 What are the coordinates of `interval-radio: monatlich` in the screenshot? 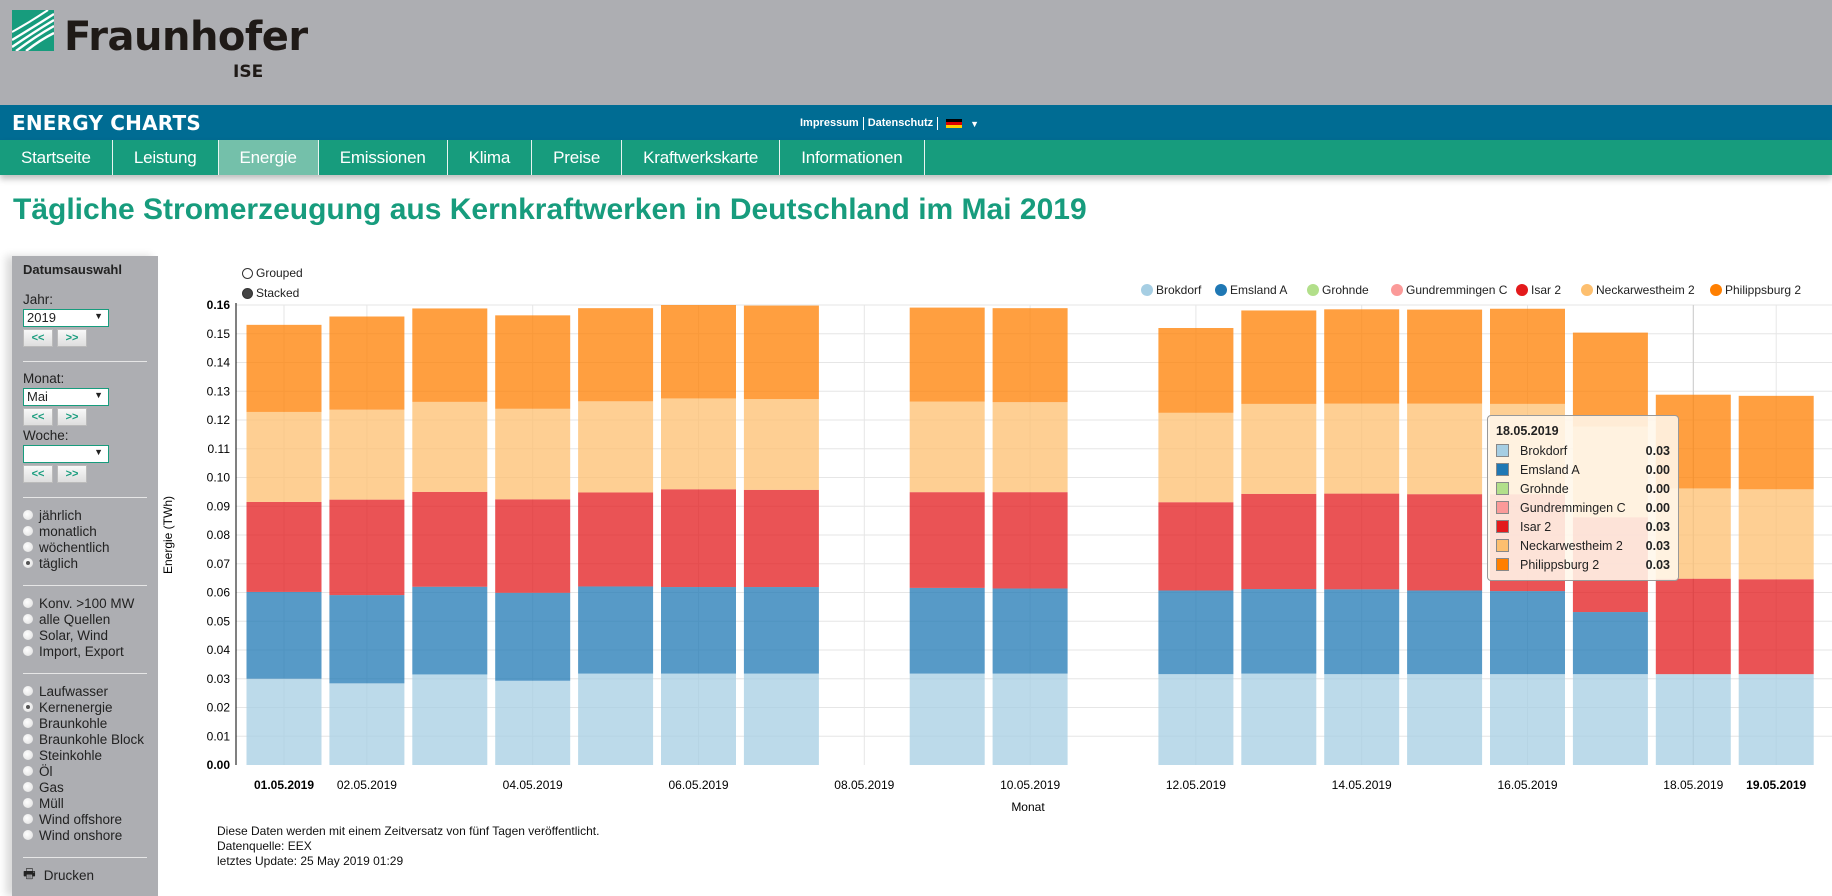 It's located at (85, 531).